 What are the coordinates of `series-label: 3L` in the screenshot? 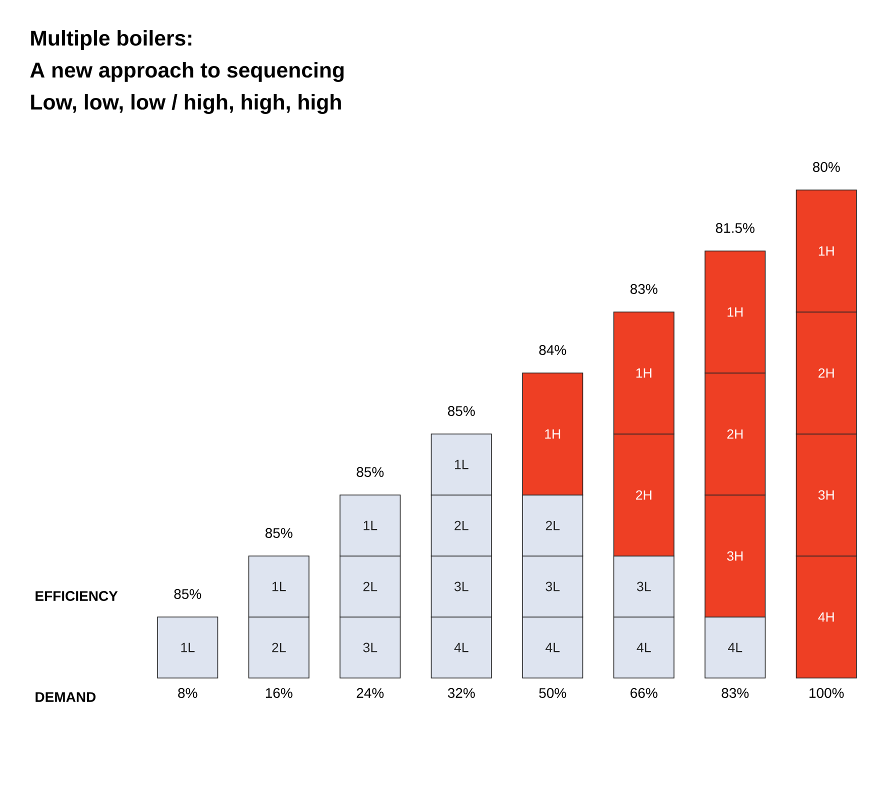 It's located at (370, 647).